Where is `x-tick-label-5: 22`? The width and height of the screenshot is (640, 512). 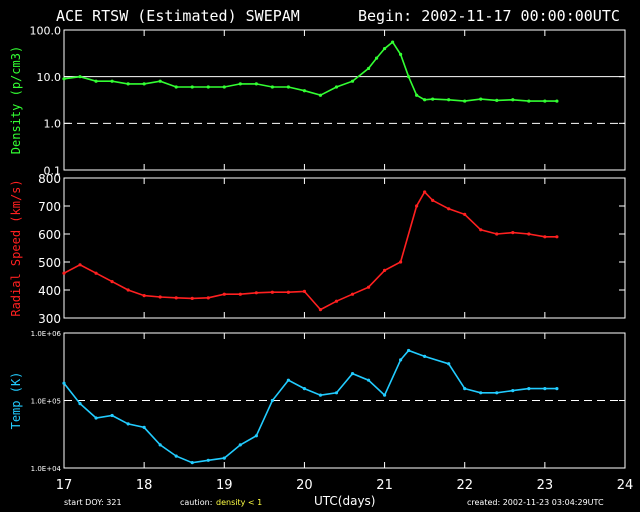 x-tick-label-5: 22 is located at coordinates (464, 485).